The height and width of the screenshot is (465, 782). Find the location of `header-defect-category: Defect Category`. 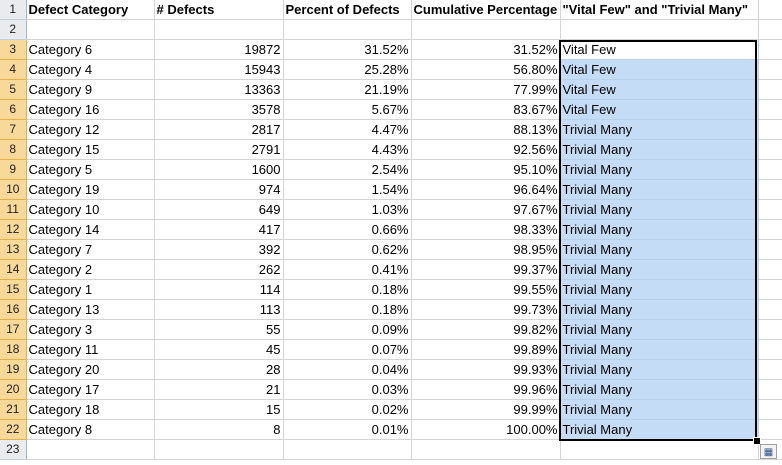

header-defect-category: Defect Category is located at coordinates (90, 10).